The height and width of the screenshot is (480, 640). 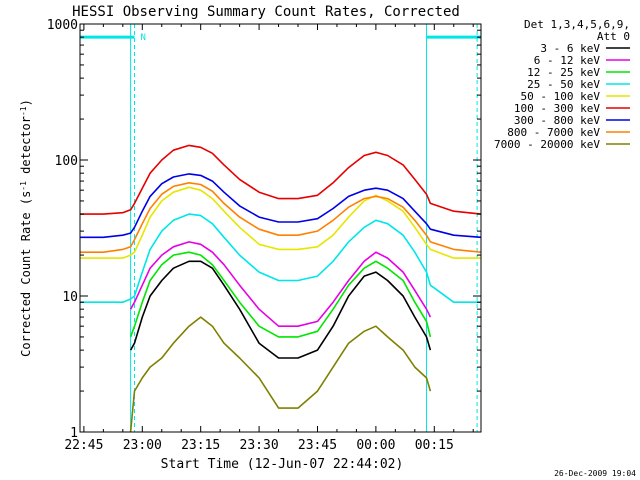 I want to click on legend-label-7: 800 - 7000 keV, so click(x=553, y=132).